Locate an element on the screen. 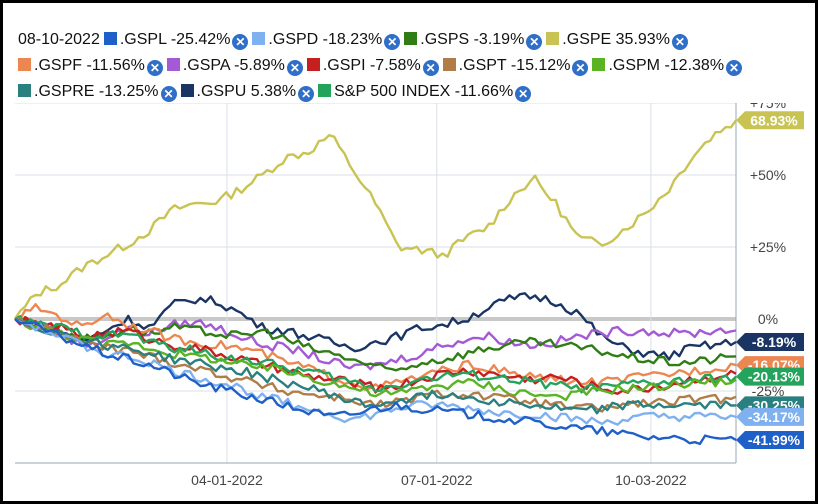 The width and height of the screenshot is (818, 504). legend-item: .GSPA -5.89% ✕ is located at coordinates (234, 66).